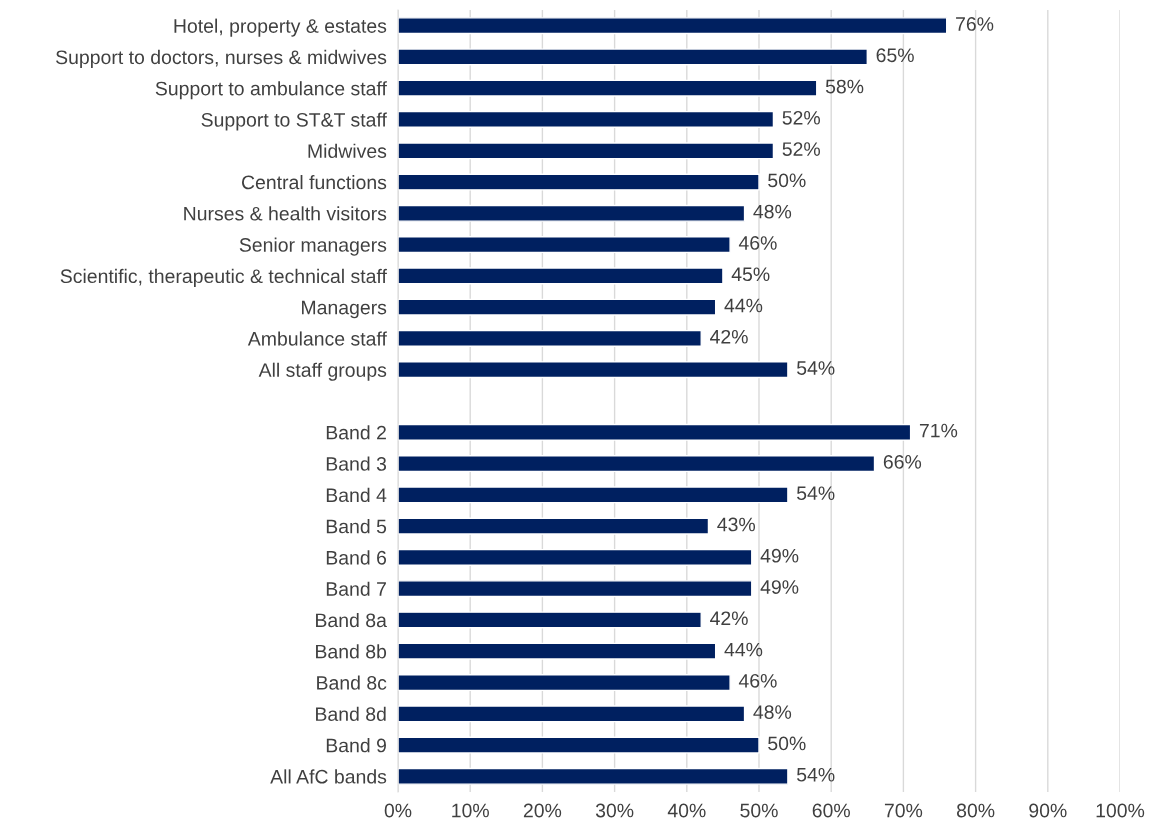 The height and width of the screenshot is (830, 1160). I want to click on y-tick-label: Scientific, therapeutic & technical staff, so click(223, 277).